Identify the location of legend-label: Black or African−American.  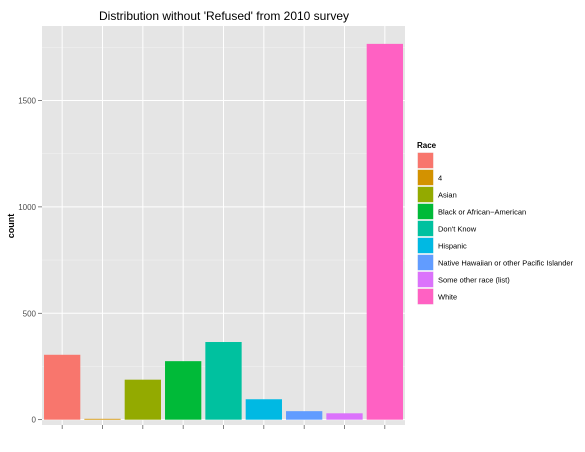
(482, 212).